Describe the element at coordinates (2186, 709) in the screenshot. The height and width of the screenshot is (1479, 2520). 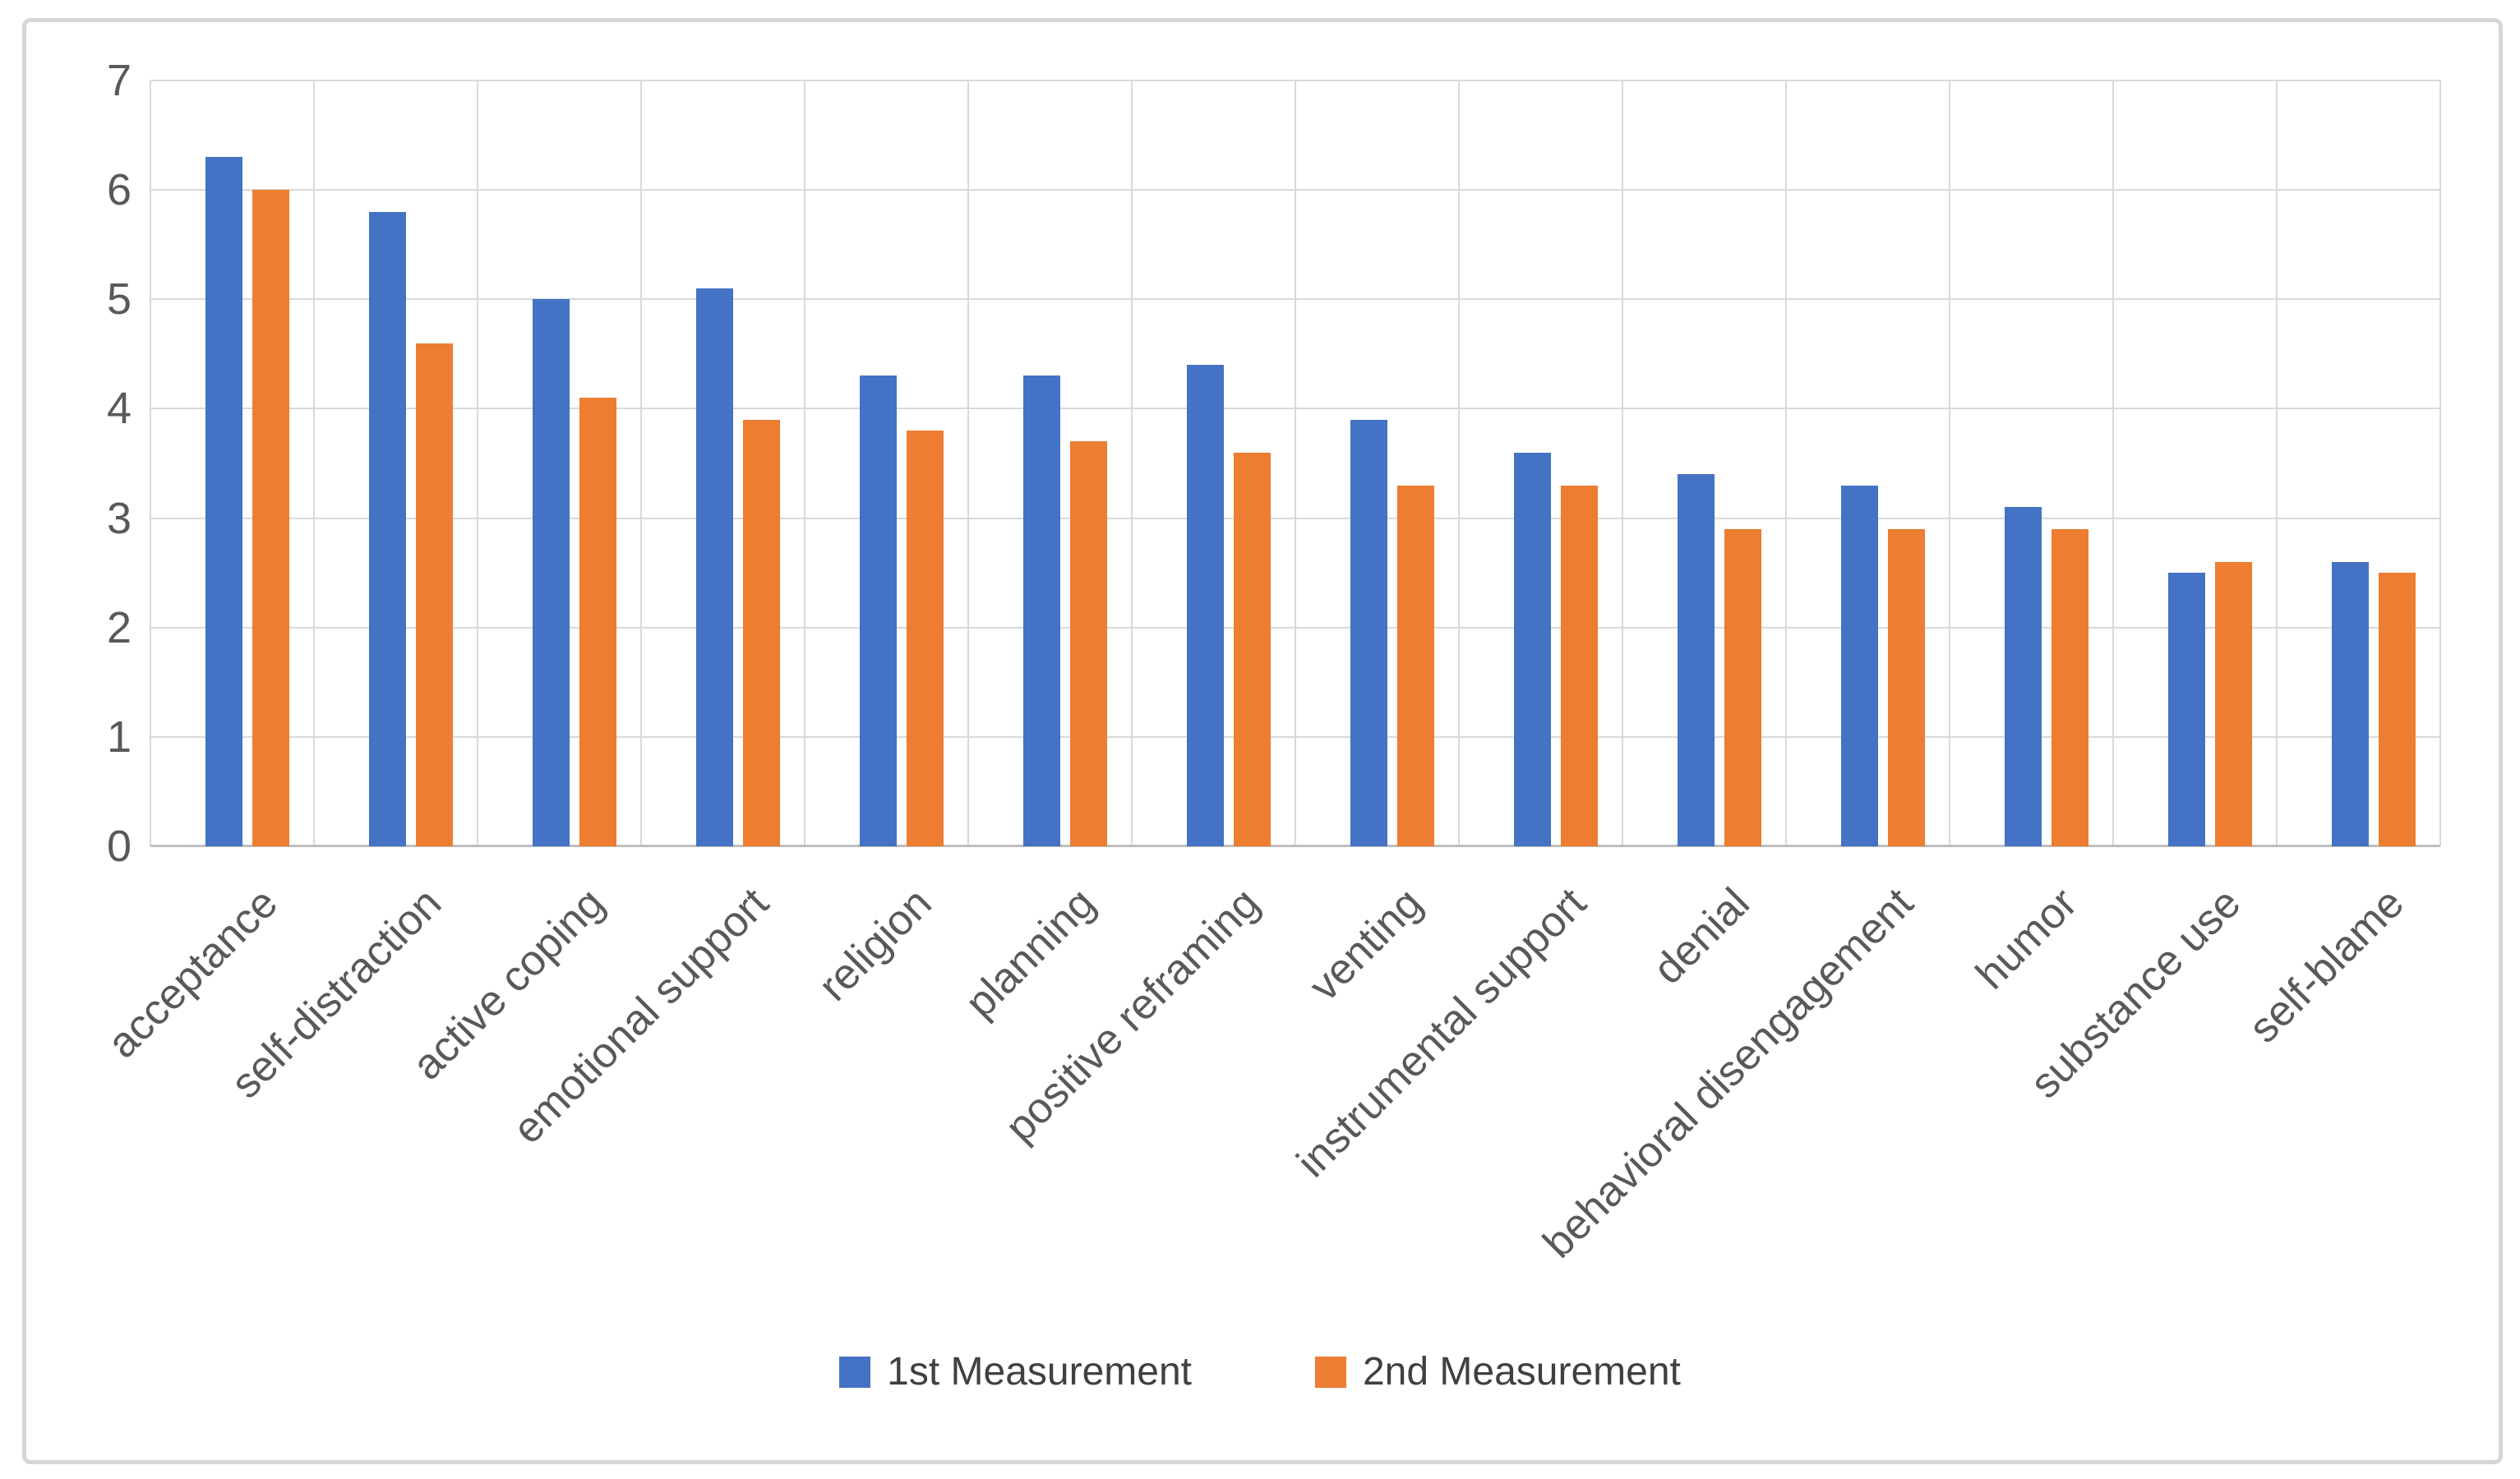
I see `bar-1st-measurement-substance-use` at that location.